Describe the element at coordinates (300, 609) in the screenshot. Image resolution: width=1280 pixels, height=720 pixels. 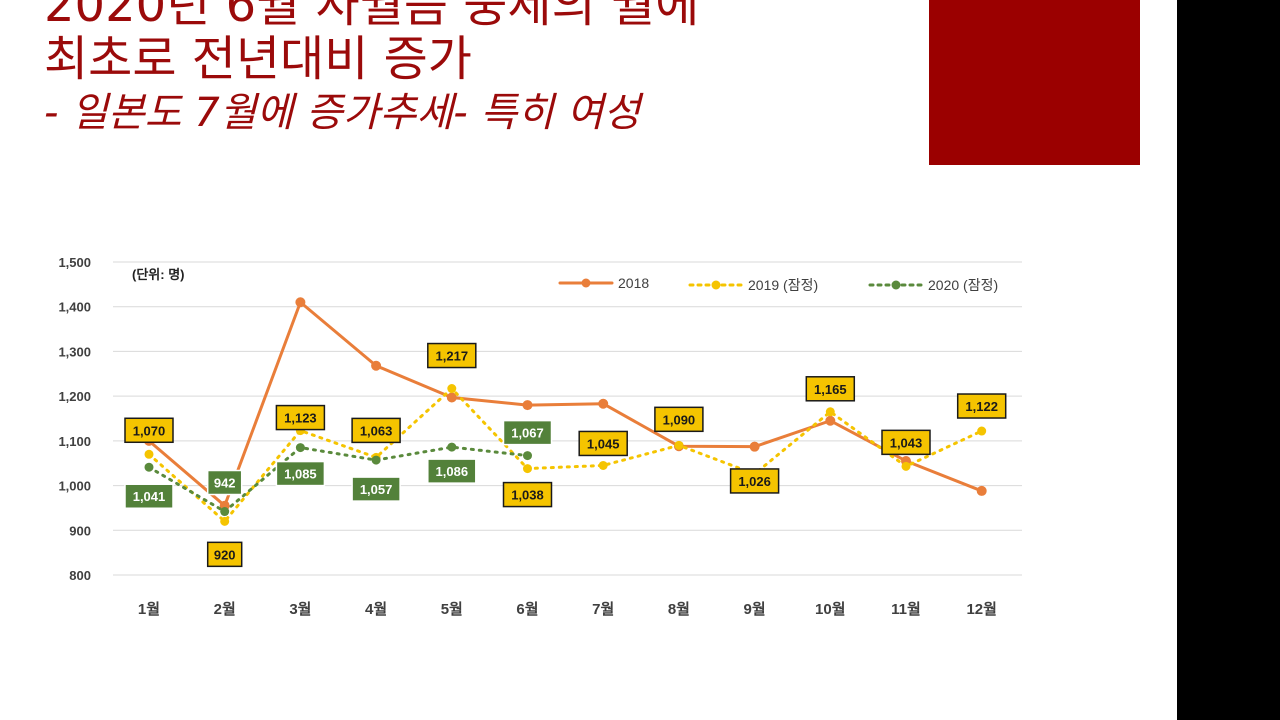
I see `x-tick-label: 3월` at that location.